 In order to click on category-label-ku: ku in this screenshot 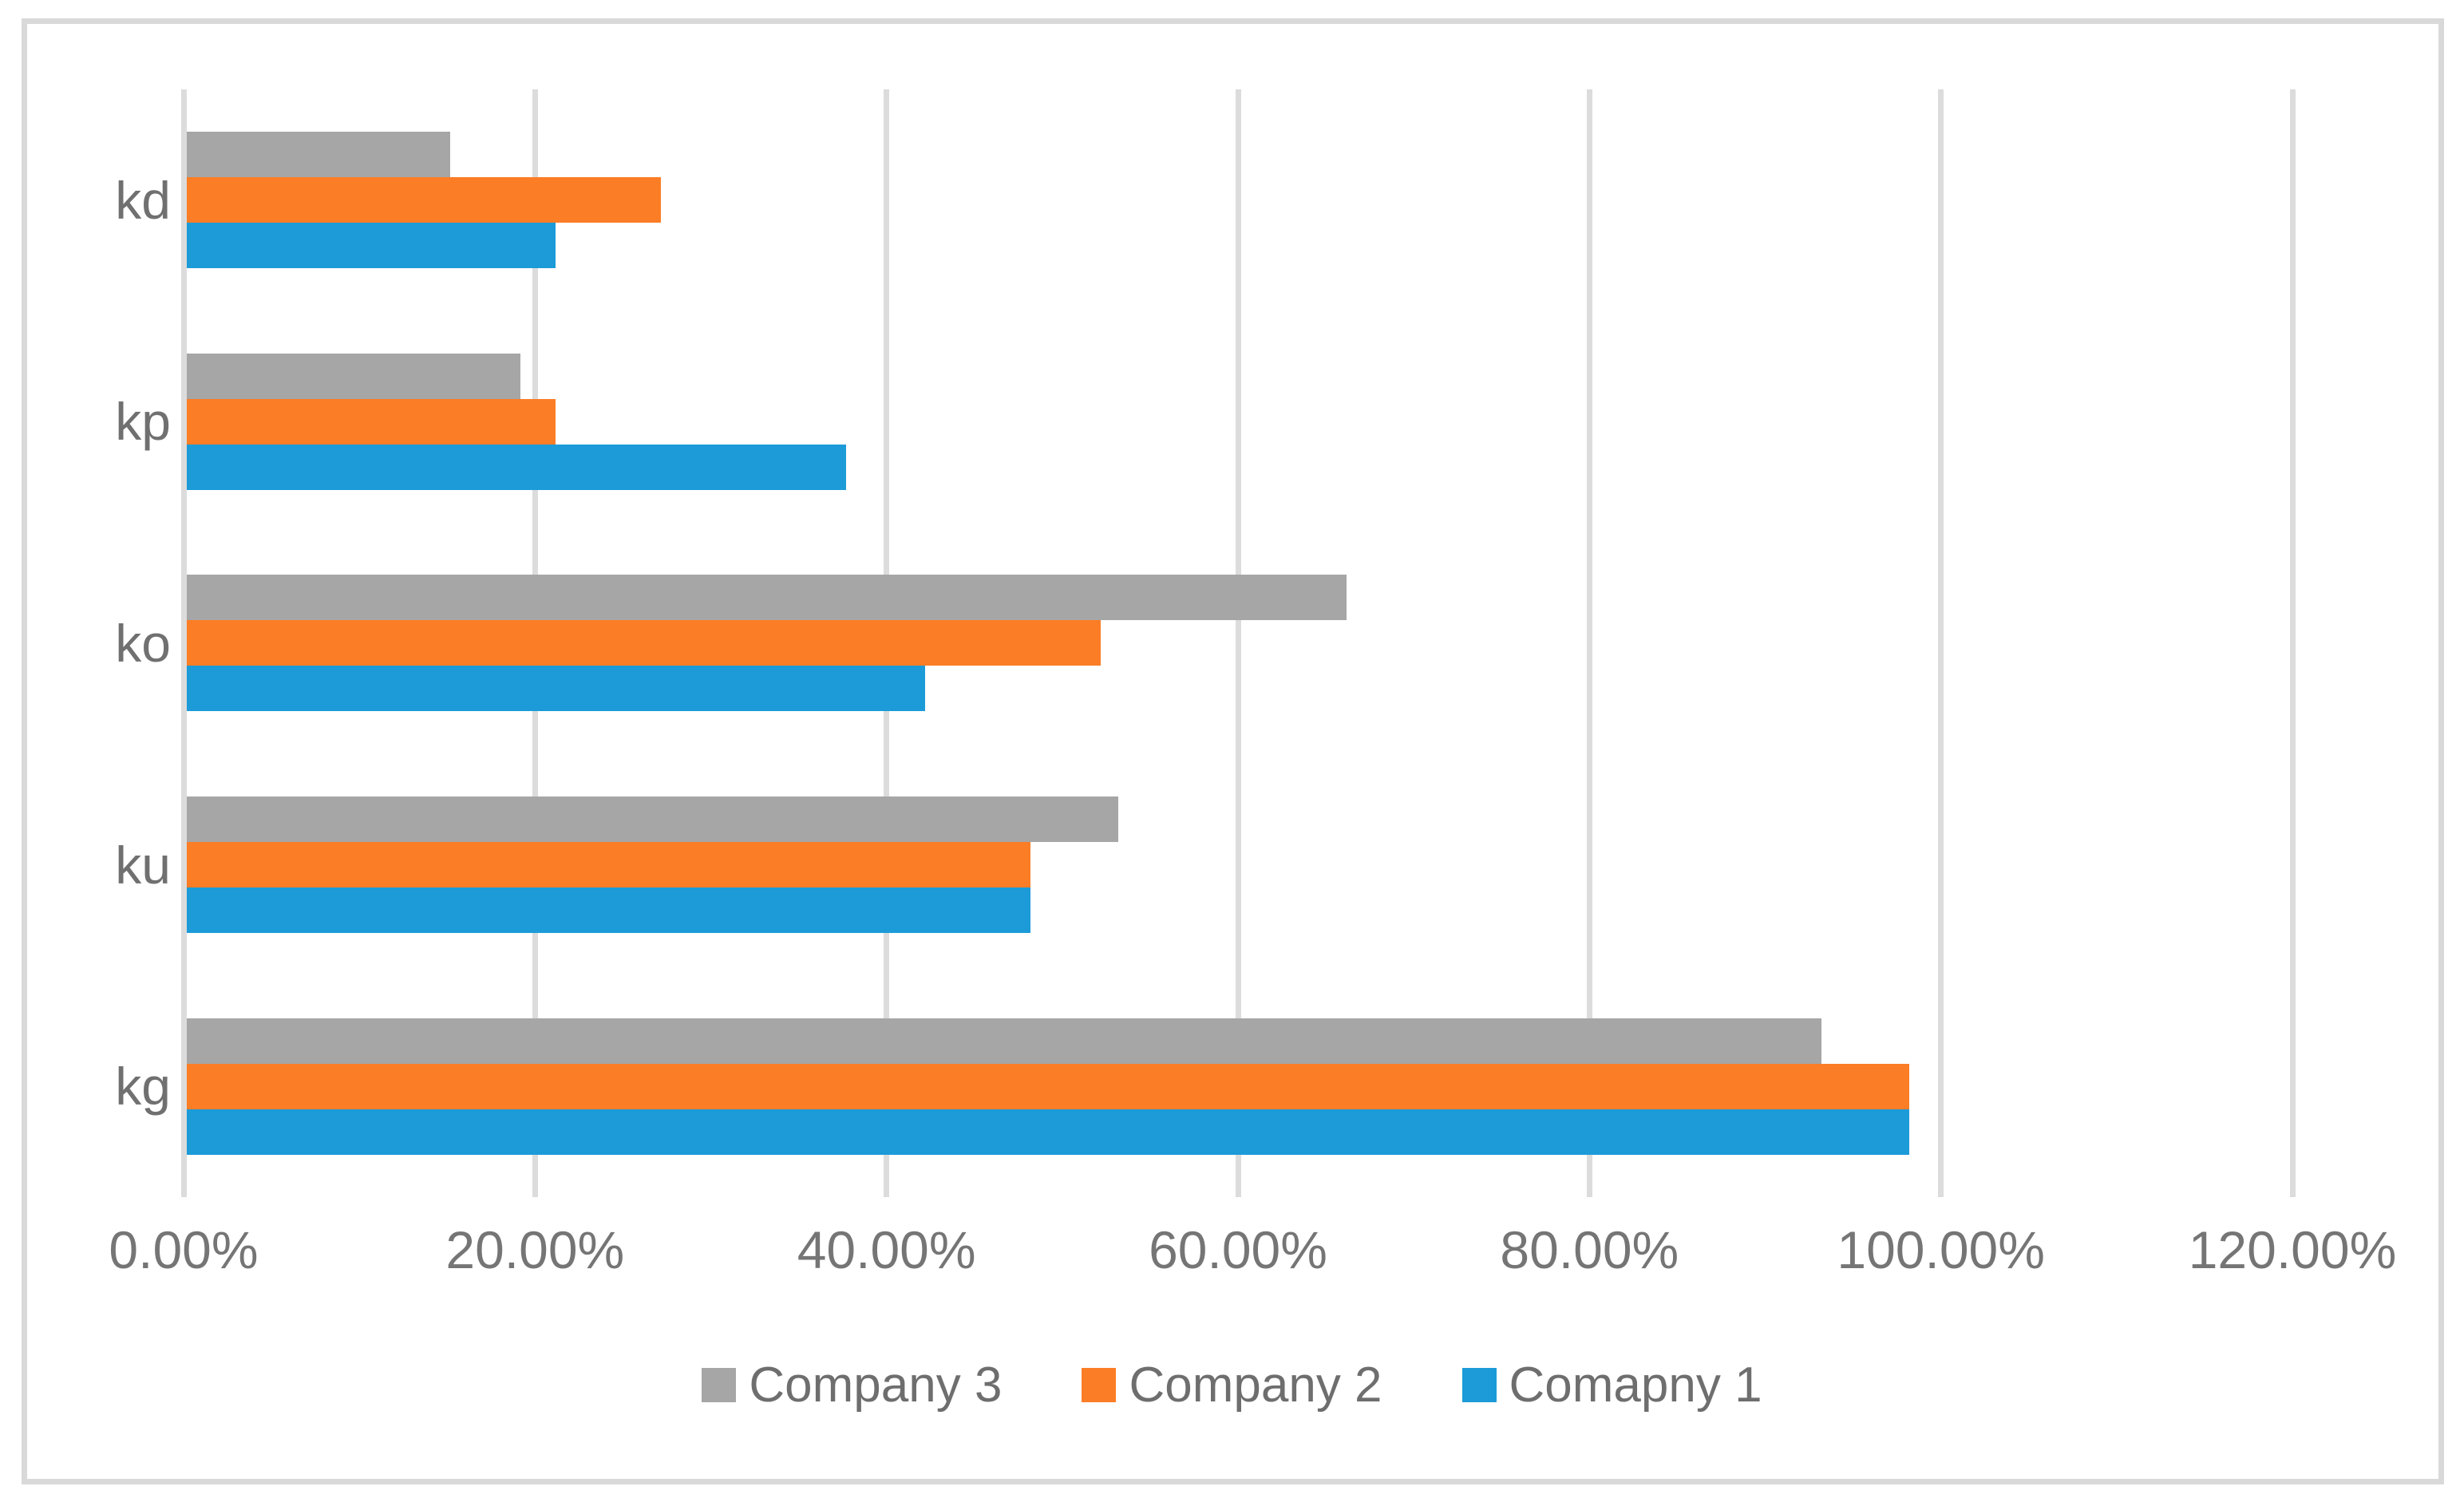, I will do `click(143, 865)`.